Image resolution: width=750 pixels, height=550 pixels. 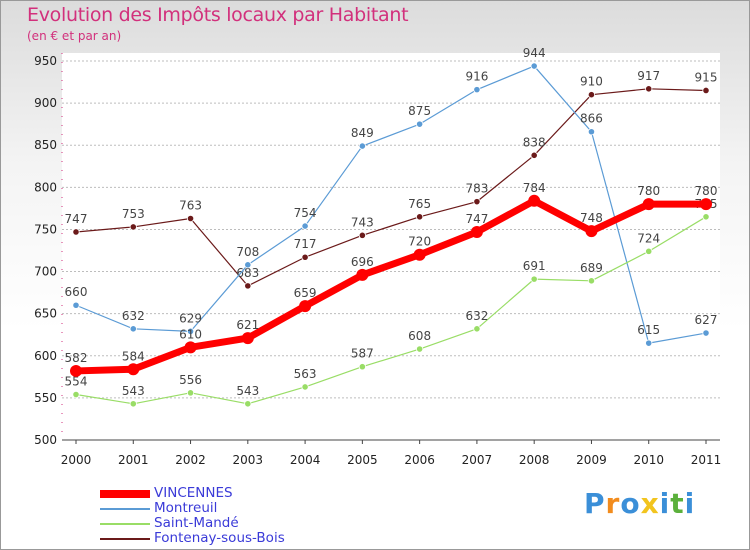 I want to click on data-label: 556, so click(x=190, y=380).